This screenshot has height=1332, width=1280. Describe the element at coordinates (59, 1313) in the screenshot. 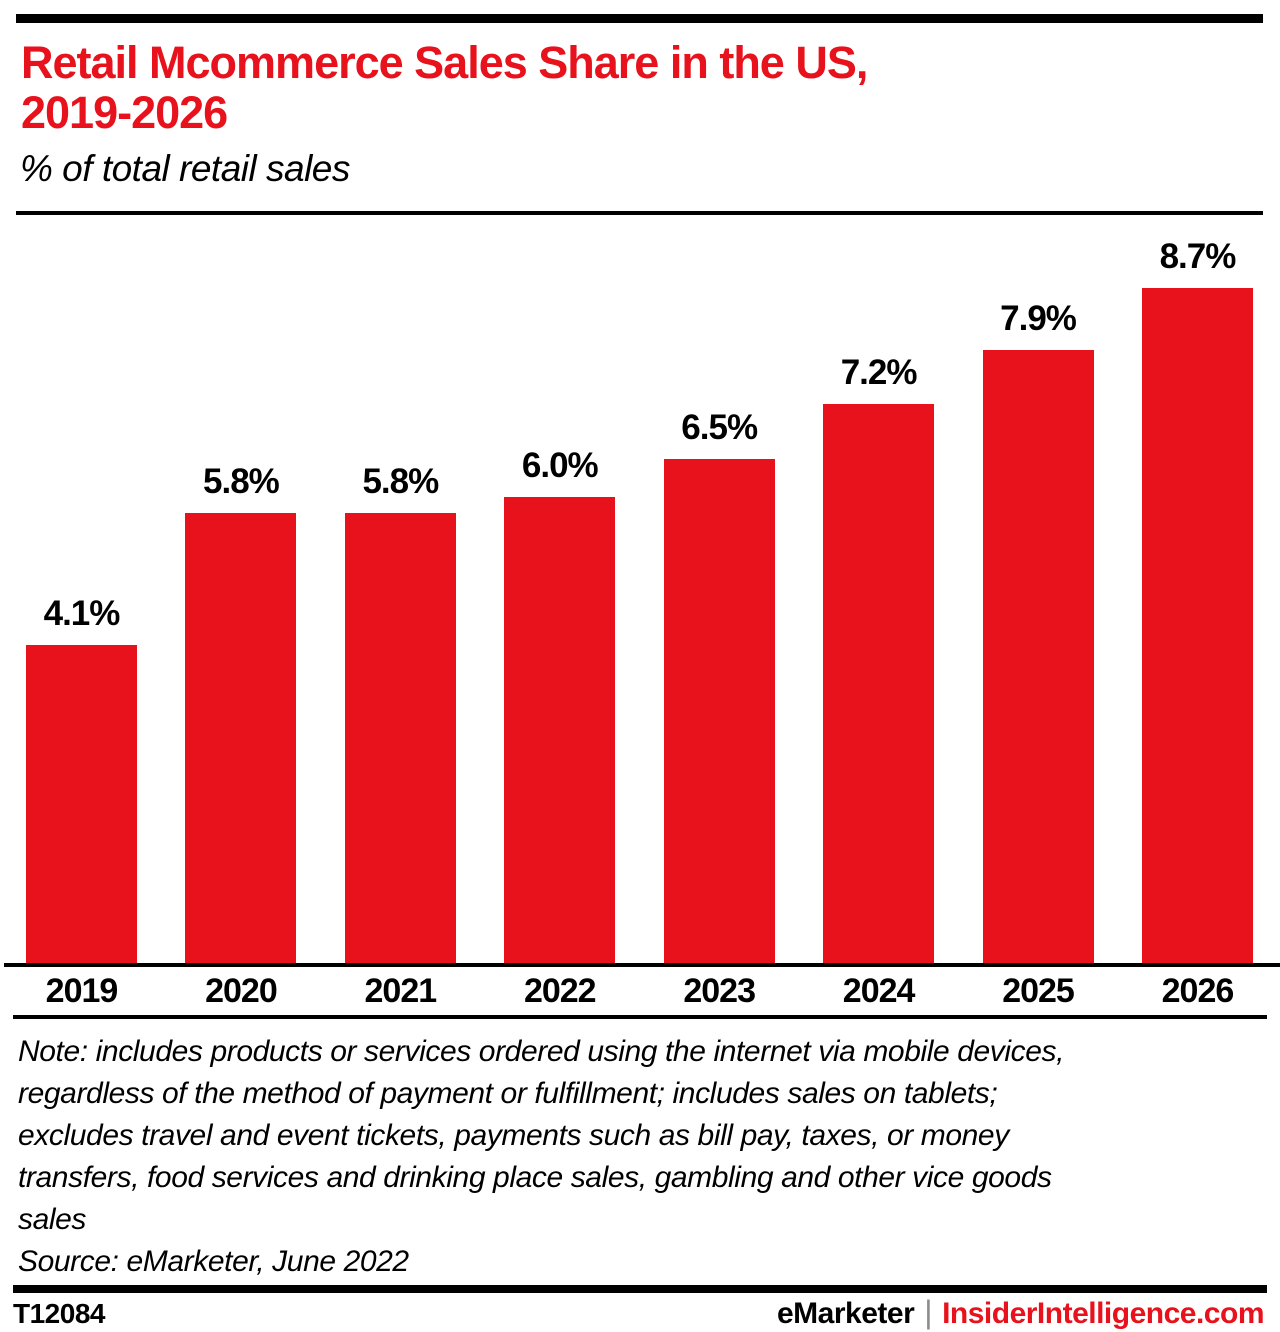

I see `chart-id: T12084` at that location.